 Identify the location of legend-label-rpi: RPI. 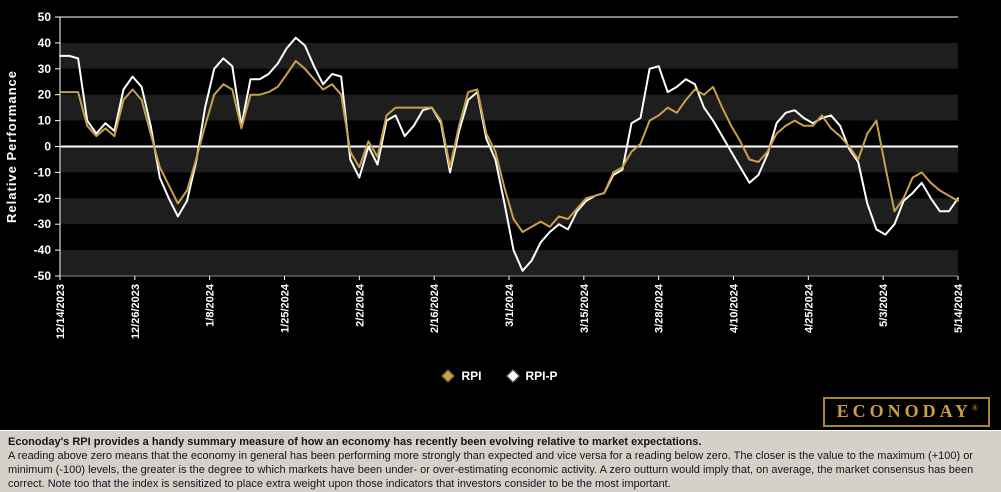
(471, 376).